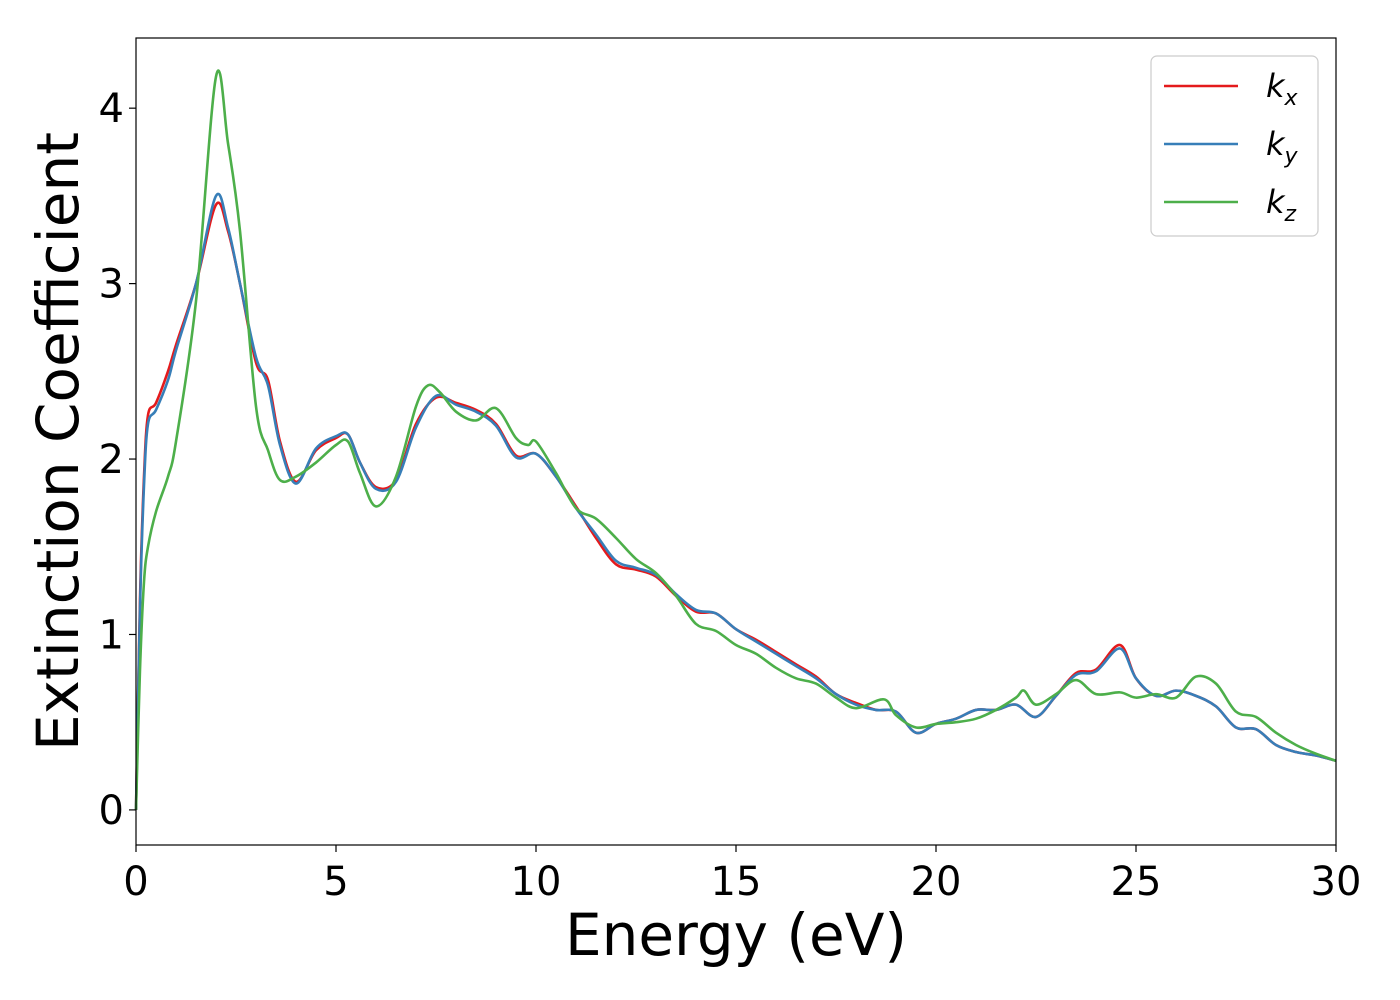 This screenshot has height=1000, width=1400. I want to click on y-axis-title: Extinction Coefficient, so click(58, 441).